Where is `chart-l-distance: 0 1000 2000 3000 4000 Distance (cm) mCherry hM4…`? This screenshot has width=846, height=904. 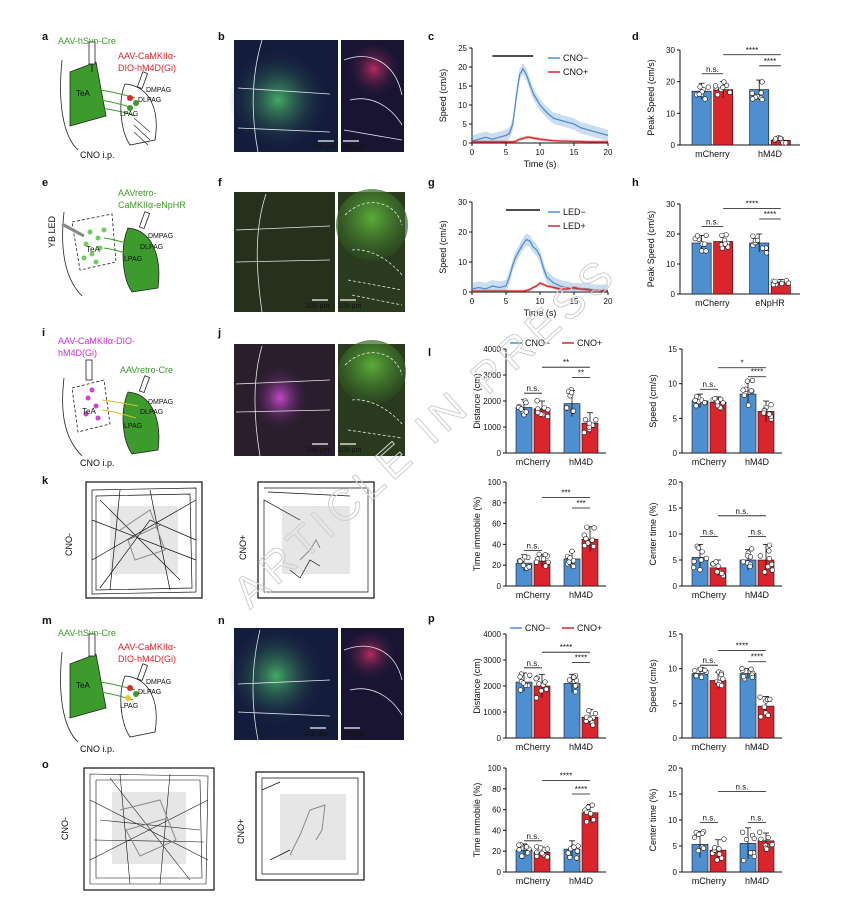 chart-l-distance: 0 1000 2000 3000 4000 Distance (cm) mCherry hM4… is located at coordinates (539, 402).